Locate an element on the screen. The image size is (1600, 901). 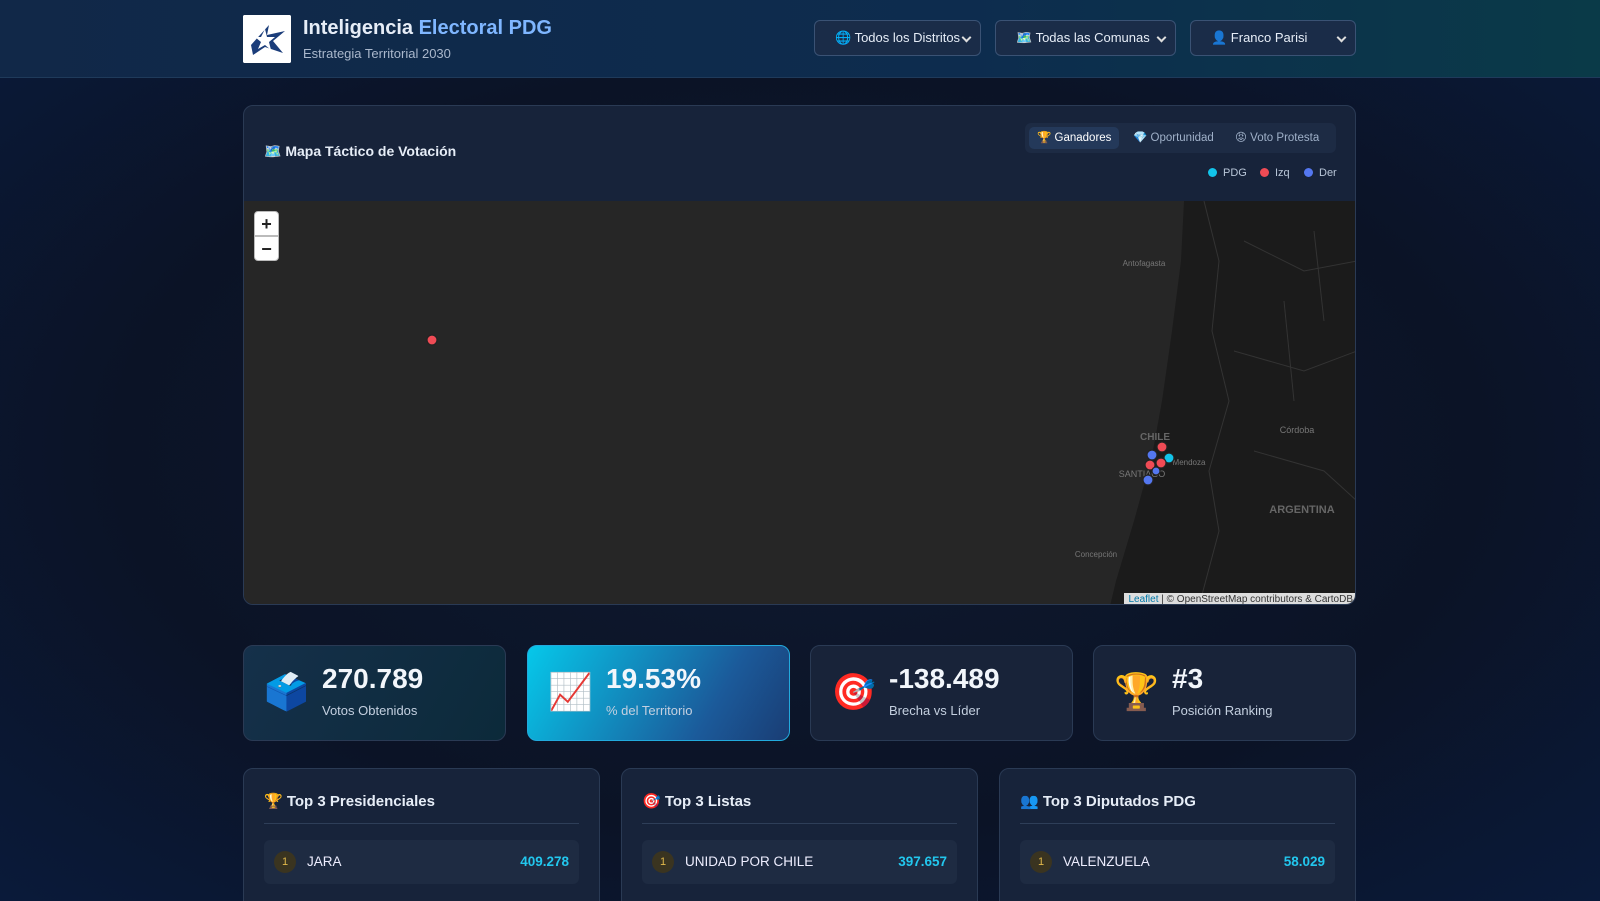
logo is located at coordinates (267, 39).